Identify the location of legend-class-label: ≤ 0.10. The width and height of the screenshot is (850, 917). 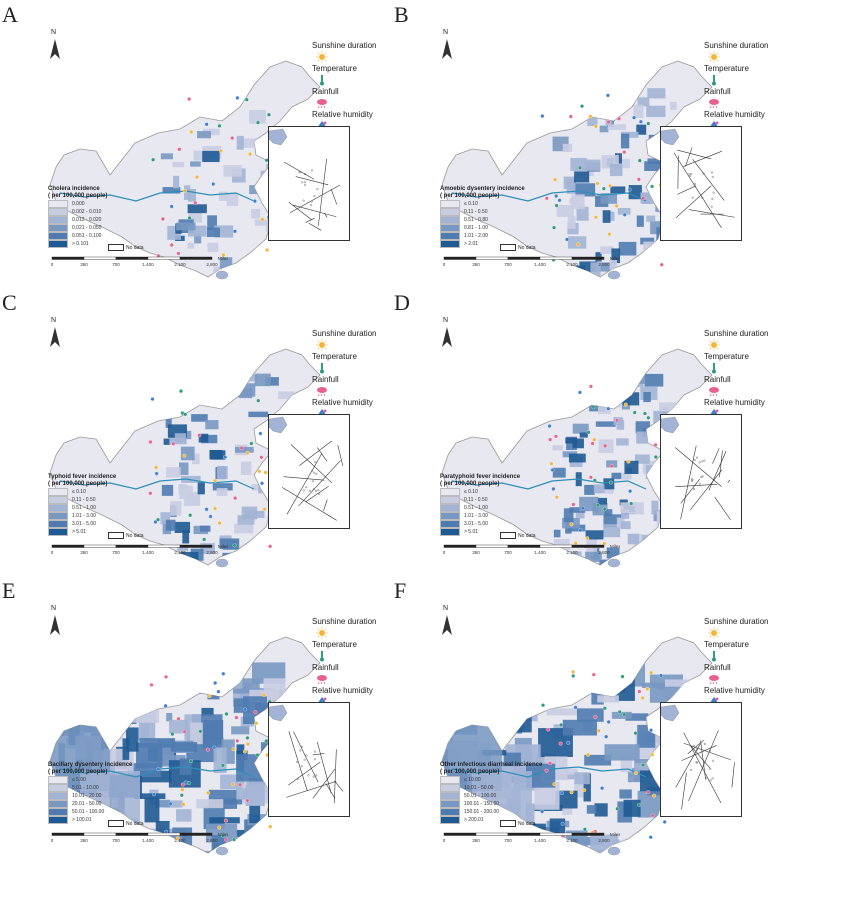
(471, 204).